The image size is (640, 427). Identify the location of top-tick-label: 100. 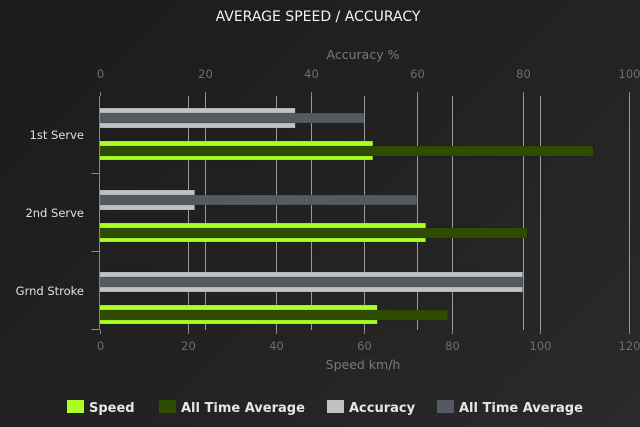
(629, 74).